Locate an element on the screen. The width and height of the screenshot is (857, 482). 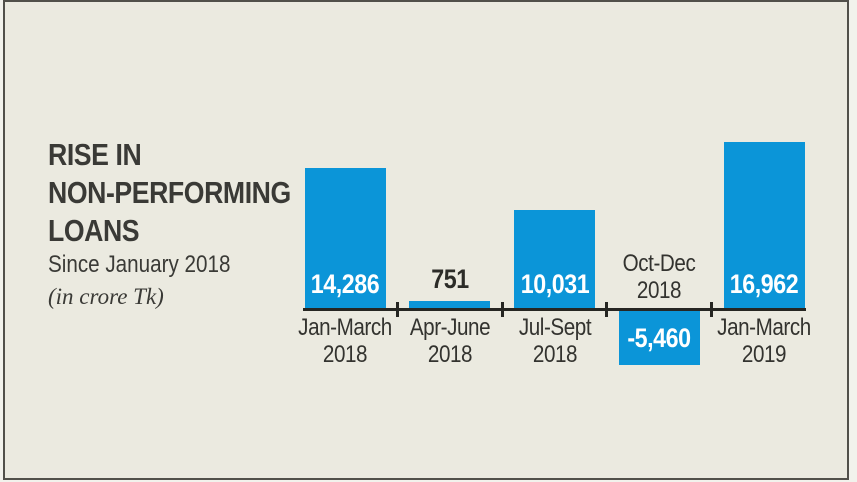
bar-category-label-line: Oct-Dec is located at coordinates (659, 263).